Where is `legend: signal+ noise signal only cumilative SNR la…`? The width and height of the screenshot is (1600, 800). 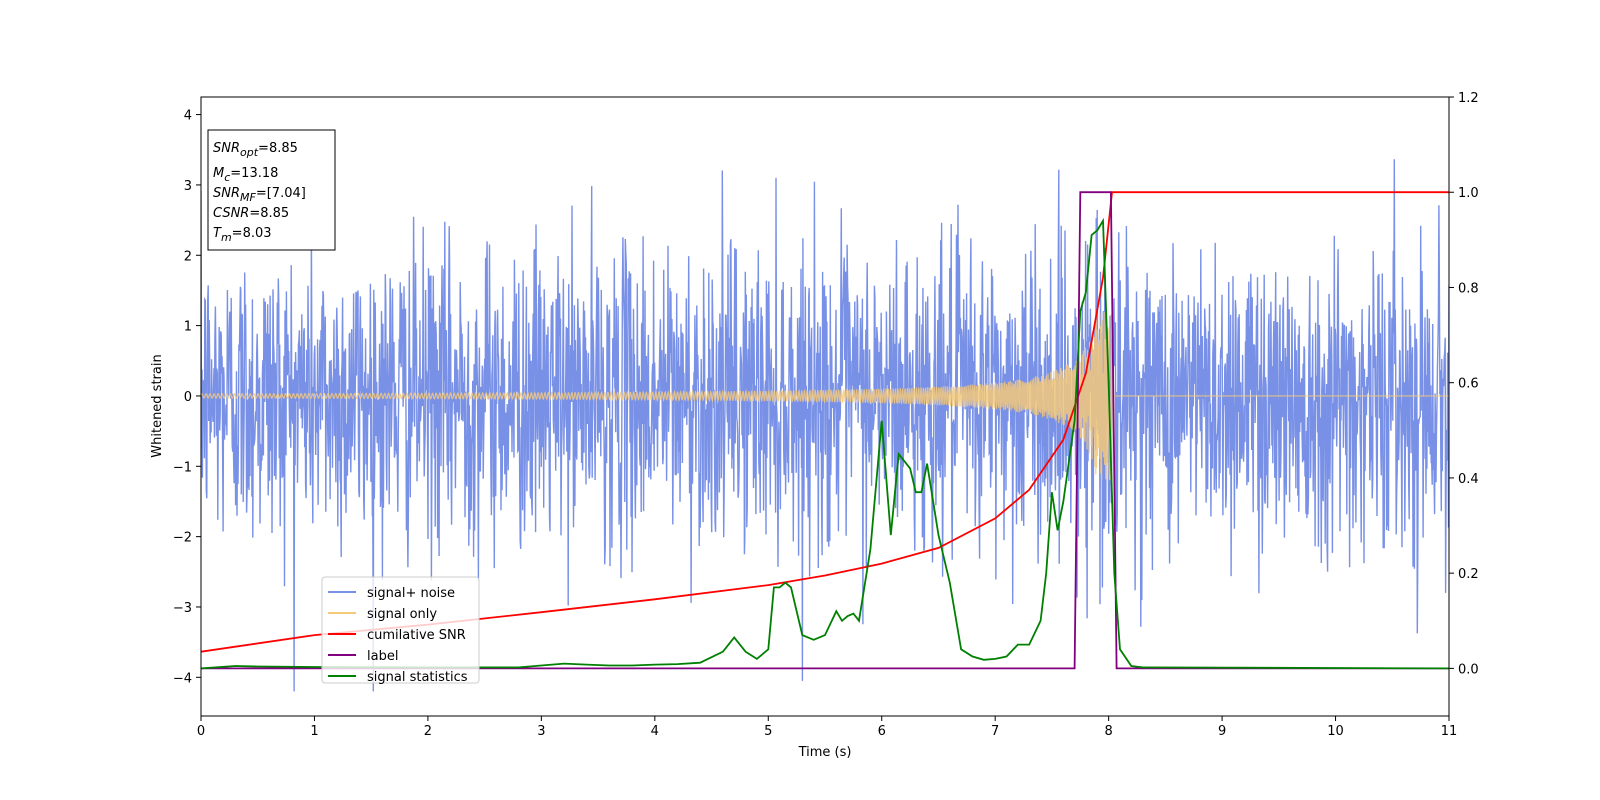 legend: signal+ noise signal only cumilative SNR la… is located at coordinates (400, 630).